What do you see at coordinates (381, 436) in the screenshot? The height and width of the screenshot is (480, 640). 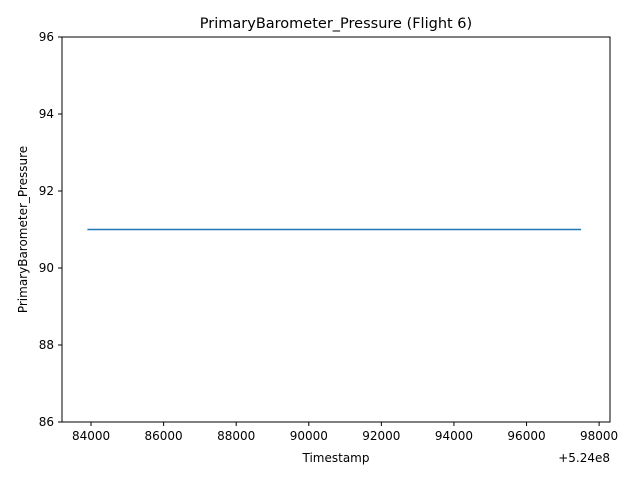 I see `x-tick-label: 92000` at bounding box center [381, 436].